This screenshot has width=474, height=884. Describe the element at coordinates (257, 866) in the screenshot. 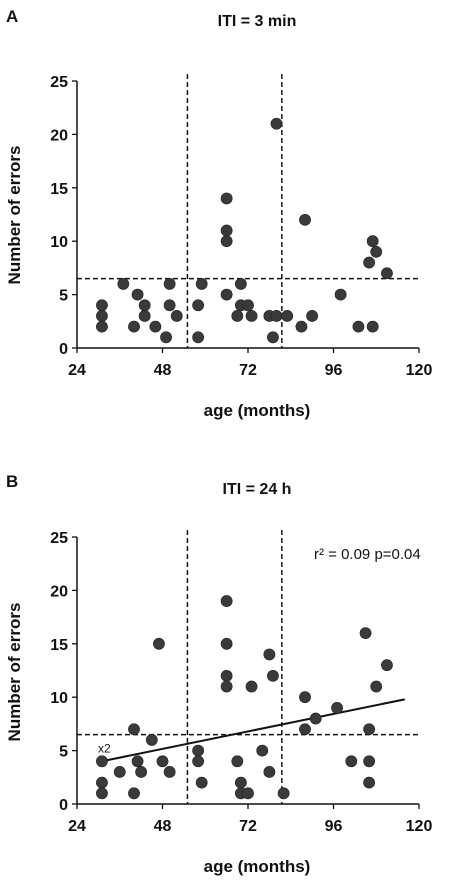

I see `panel-b-xlabel: age (months)` at that location.